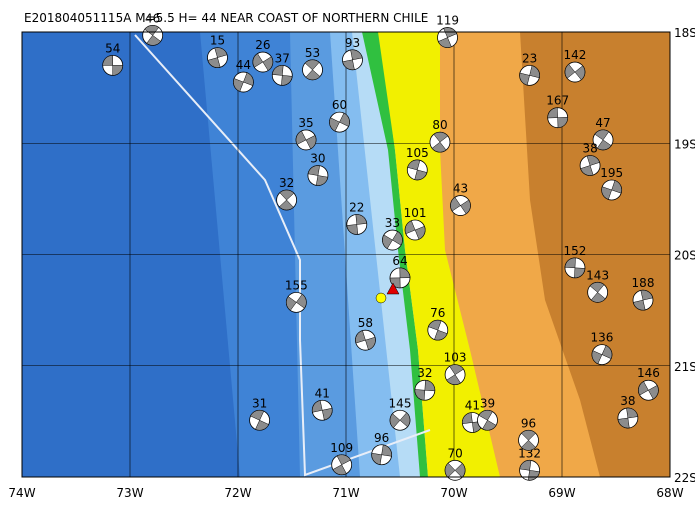 The width and height of the screenshot is (695, 511). What do you see at coordinates (393, 288) in the screenshot?
I see `epicenter-marker` at bounding box center [393, 288].